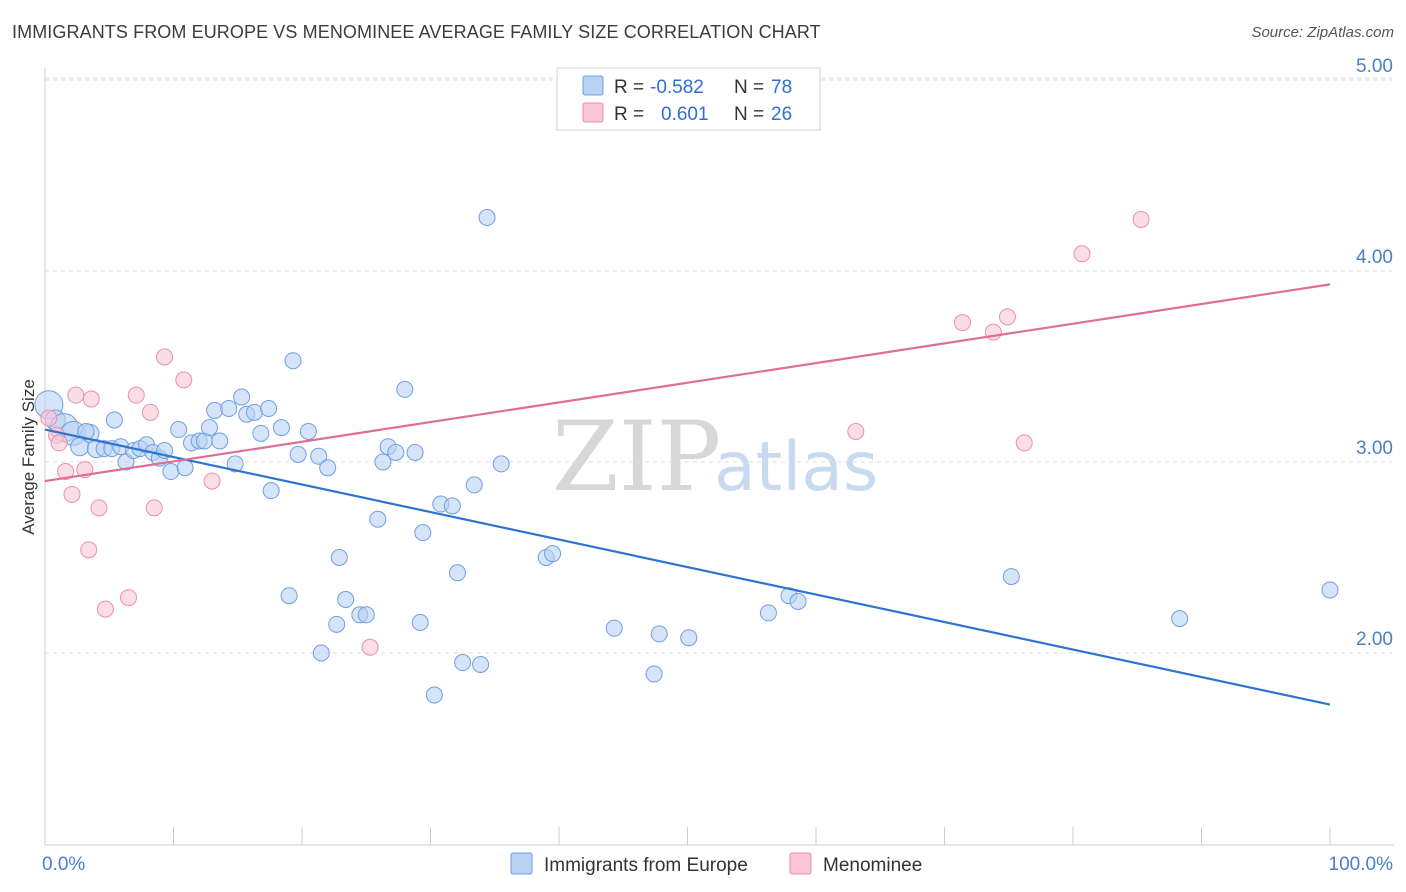  Describe the element at coordinates (781, 87) in the screenshot. I see `legend-n-value-1: 78` at that location.